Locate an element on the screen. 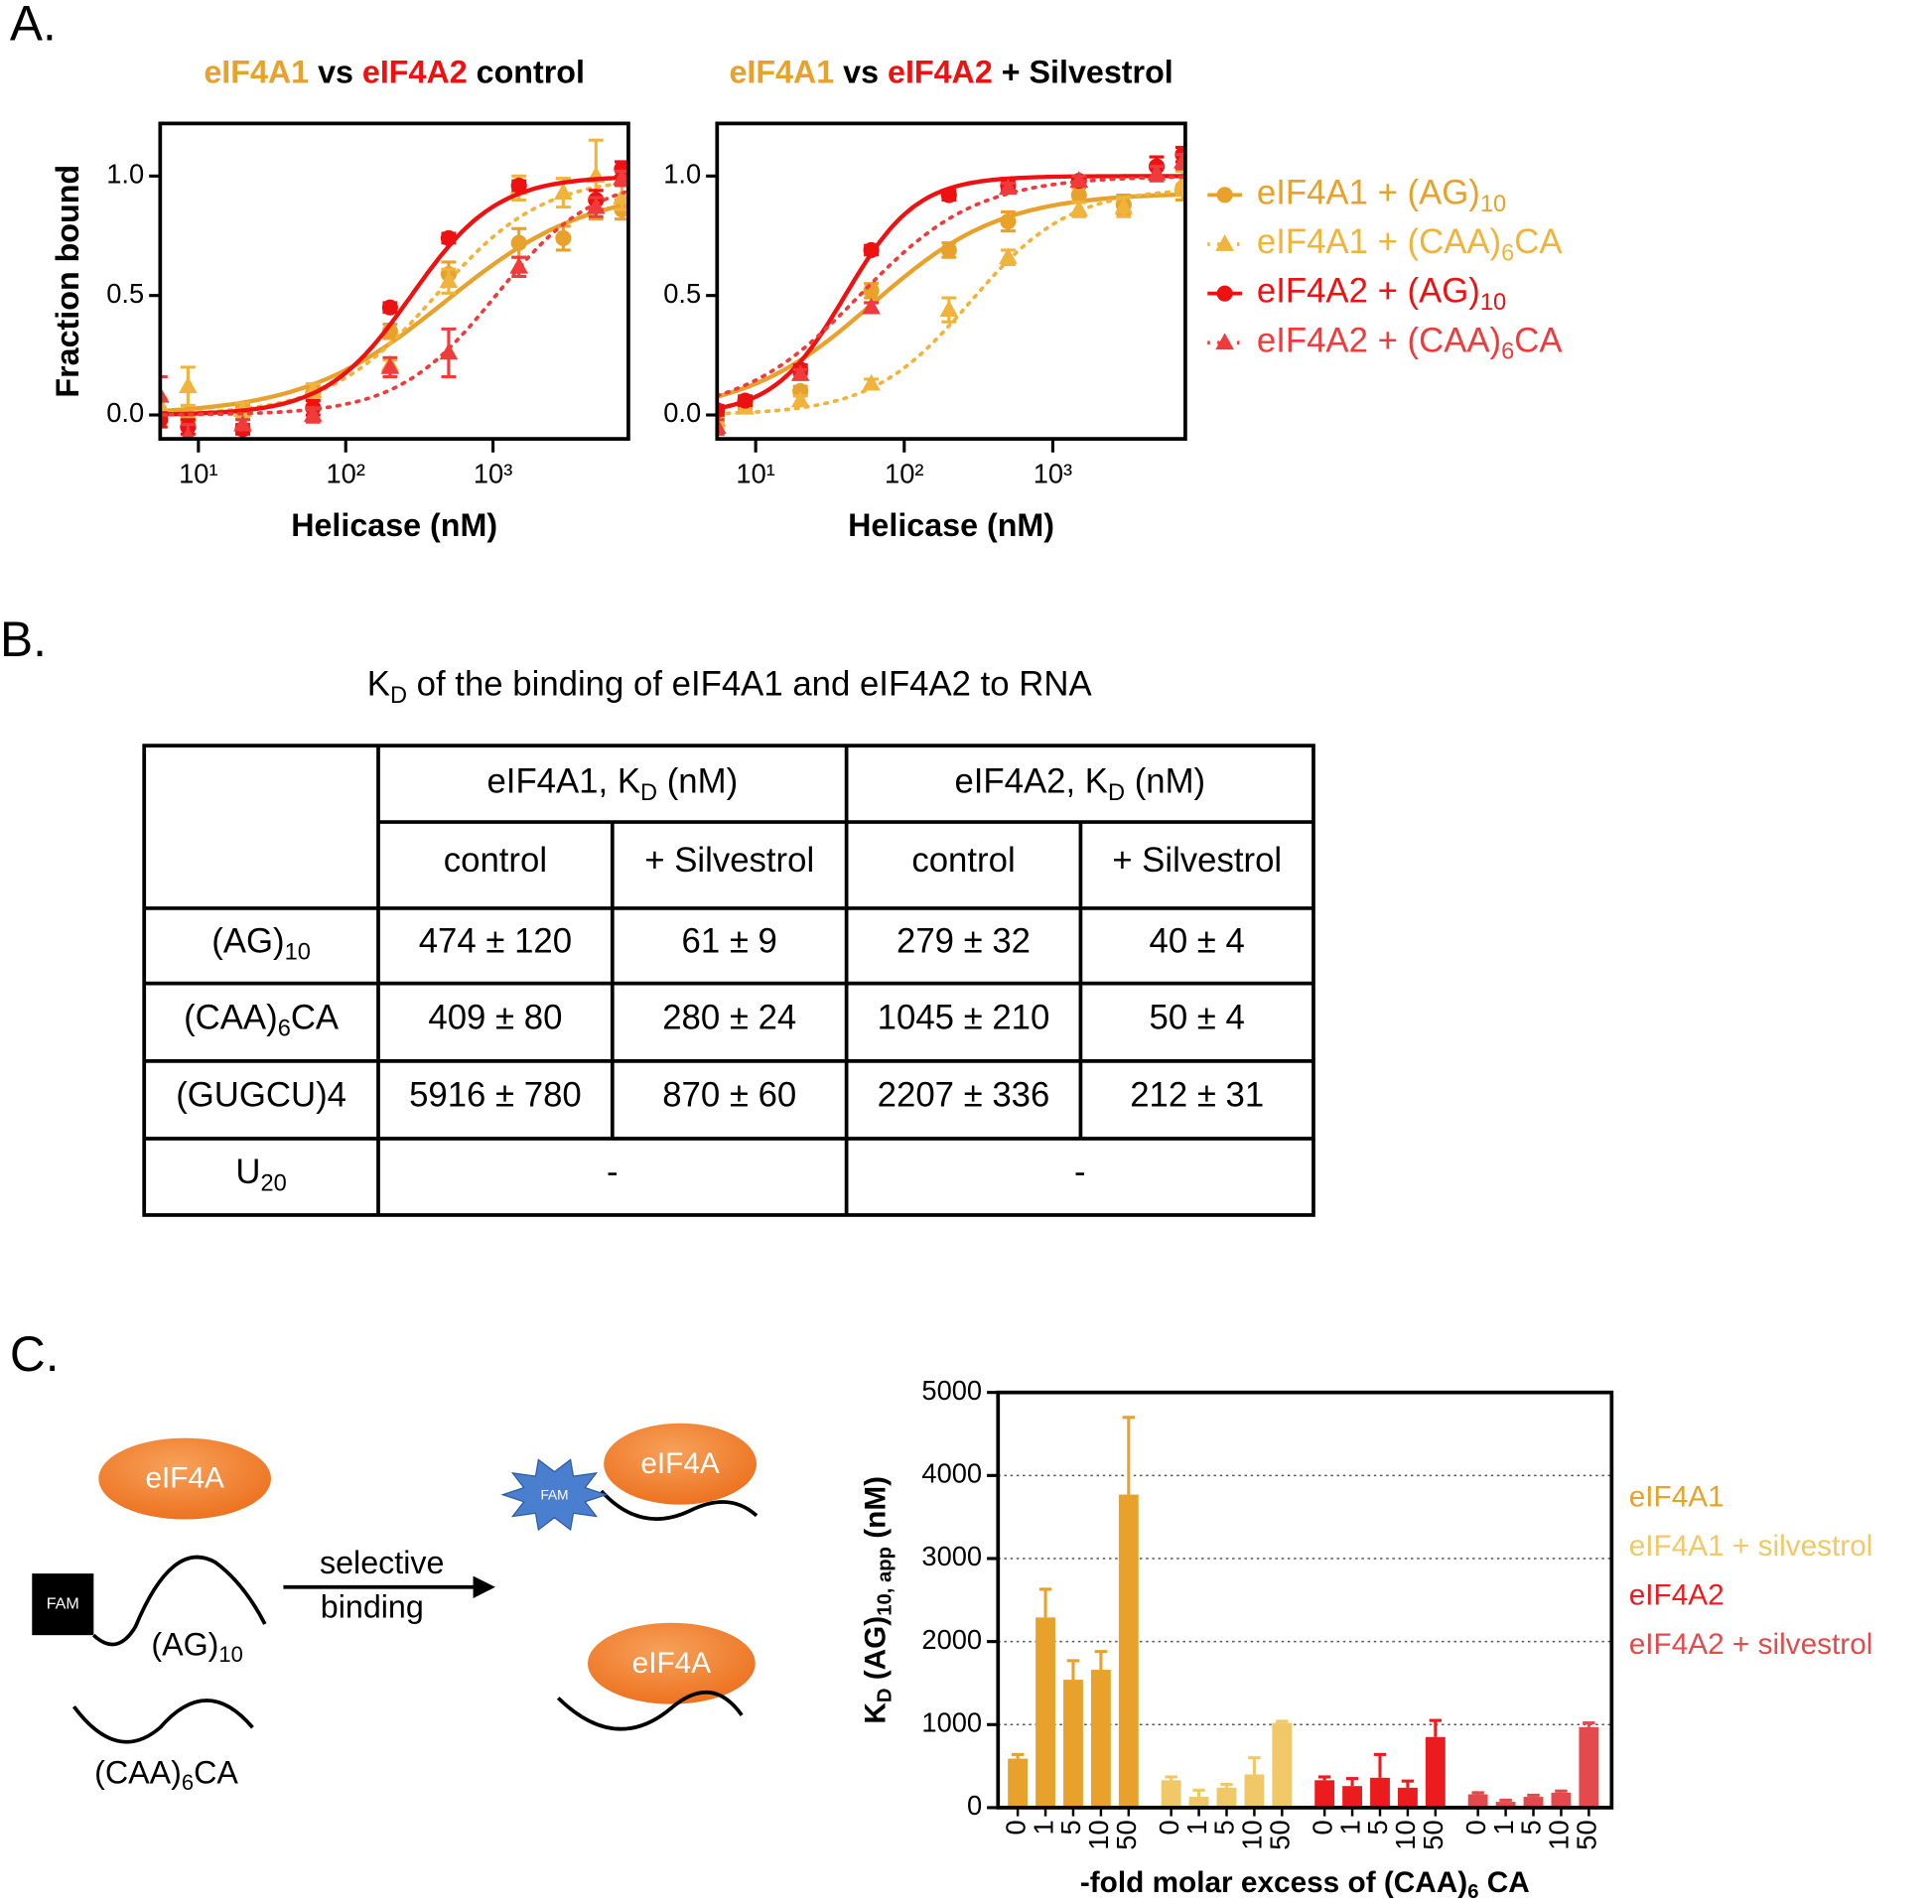  legend-label: eIF4A2 is located at coordinates (1677, 1595).